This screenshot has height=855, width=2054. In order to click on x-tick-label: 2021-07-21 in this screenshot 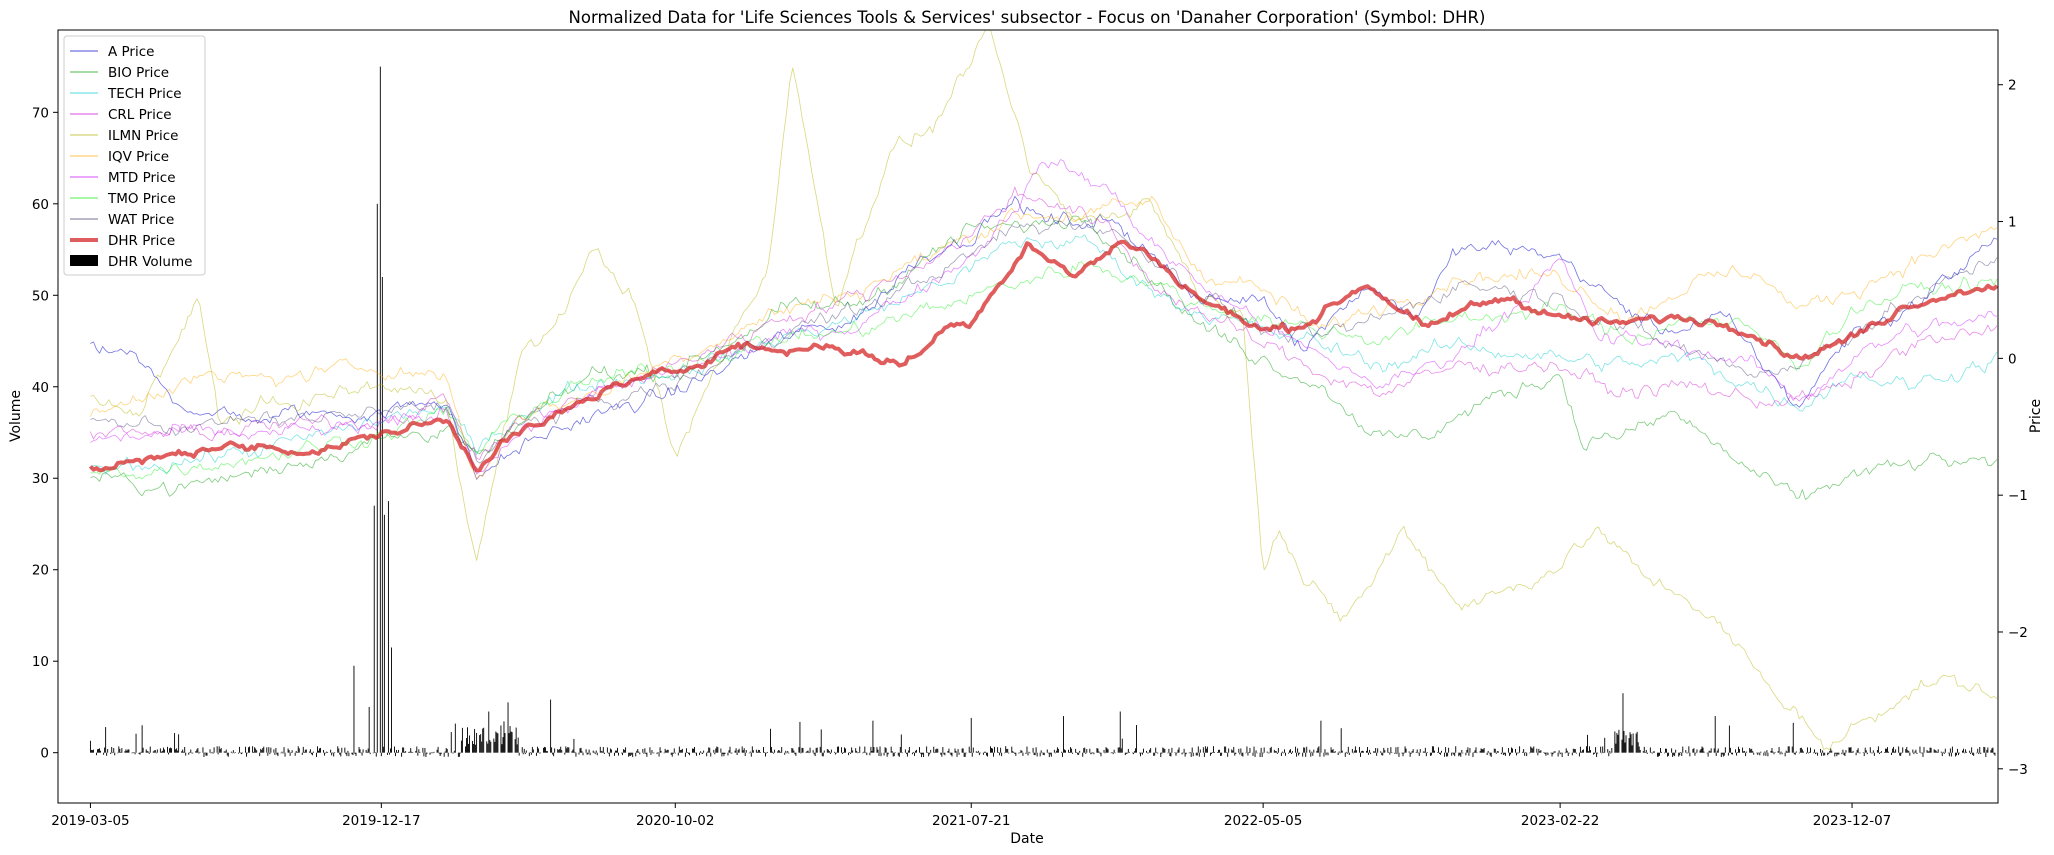, I will do `click(971, 821)`.